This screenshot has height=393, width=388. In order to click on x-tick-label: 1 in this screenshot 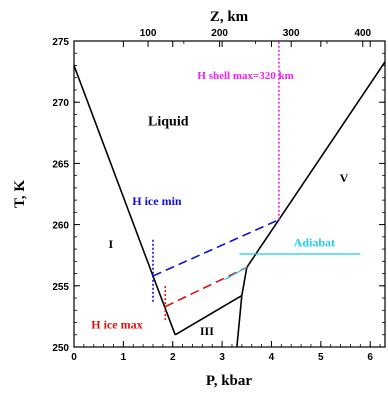, I will do `click(124, 357)`.